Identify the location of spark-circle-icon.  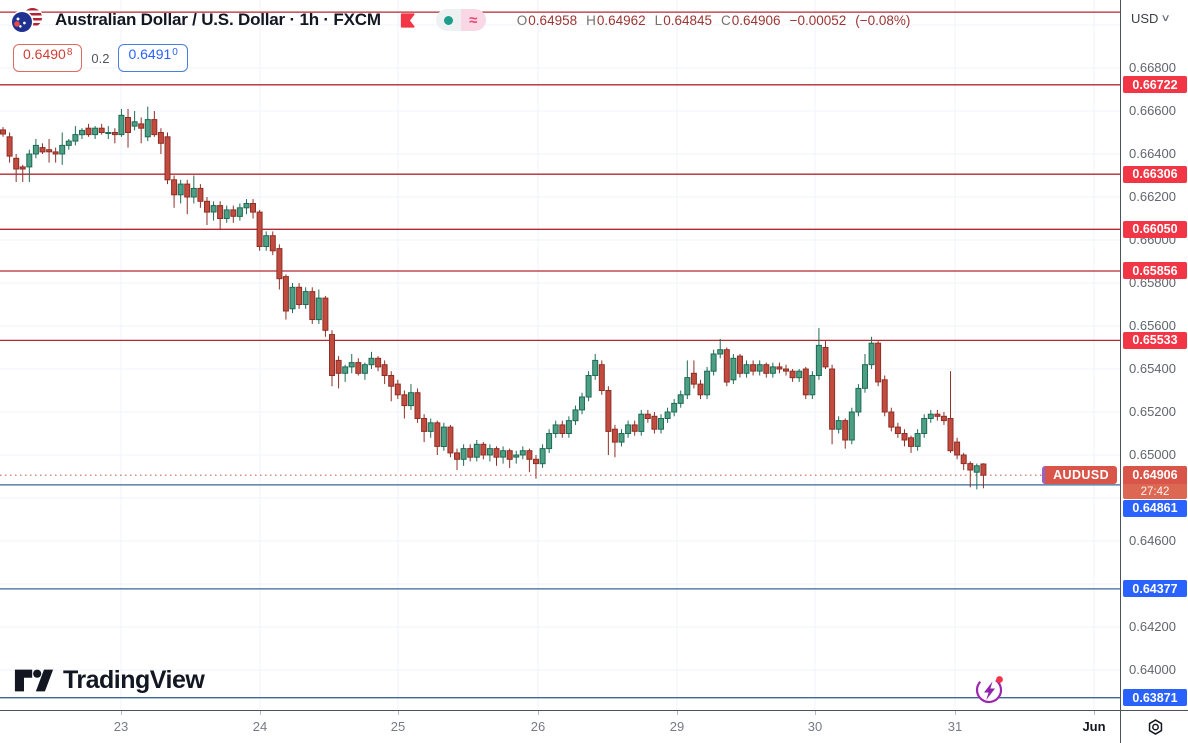
(989, 690).